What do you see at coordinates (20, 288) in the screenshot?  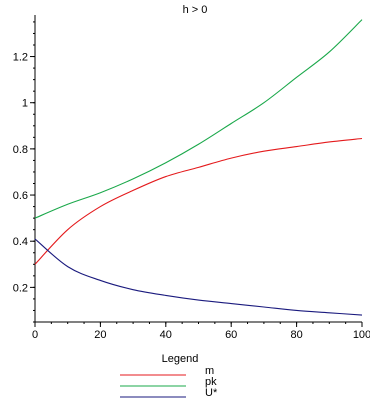 I see `y-tick-label: 0.2` at bounding box center [20, 288].